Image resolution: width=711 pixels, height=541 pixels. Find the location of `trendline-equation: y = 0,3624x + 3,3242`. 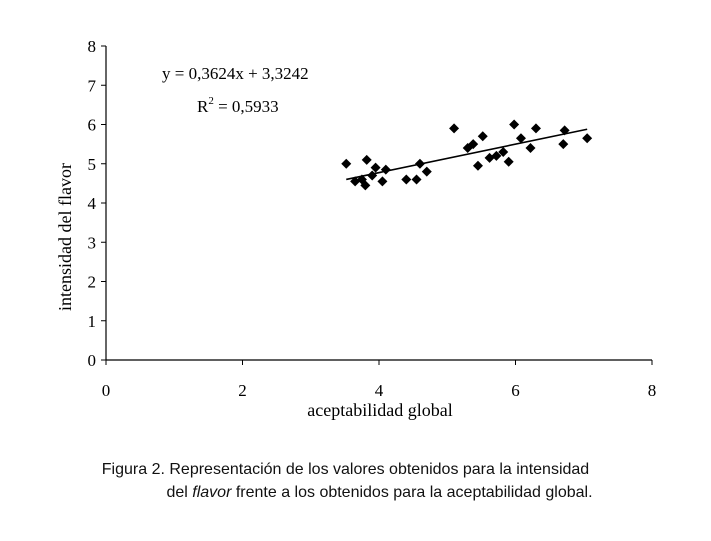

trendline-equation: y = 0,3624x + 3,3242 is located at coordinates (235, 73).